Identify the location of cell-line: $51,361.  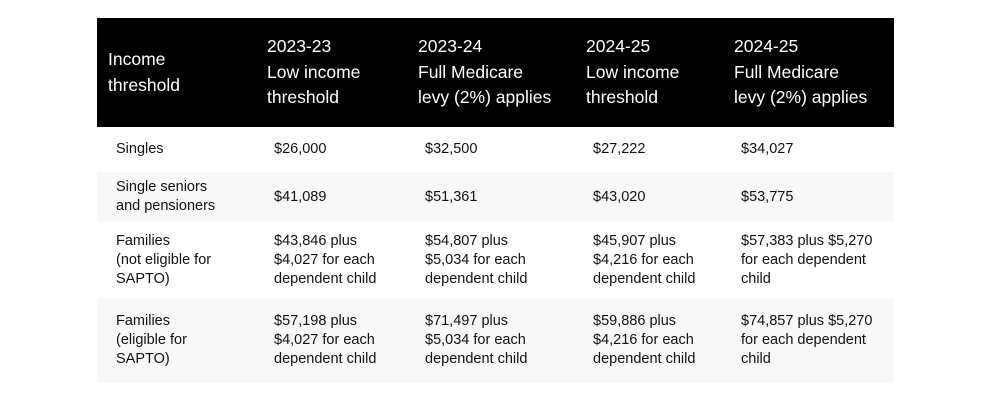
(451, 196).